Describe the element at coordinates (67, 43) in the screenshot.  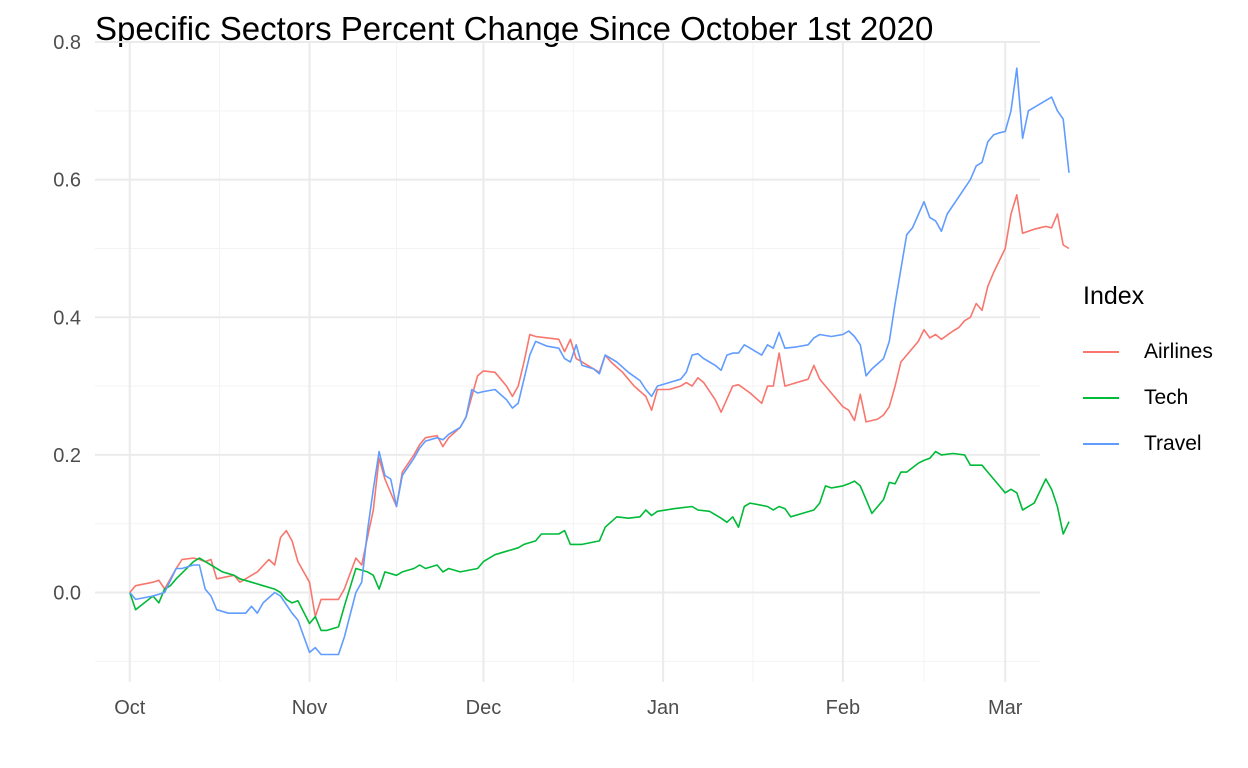
I see `y-tick-label: 0.8` at that location.